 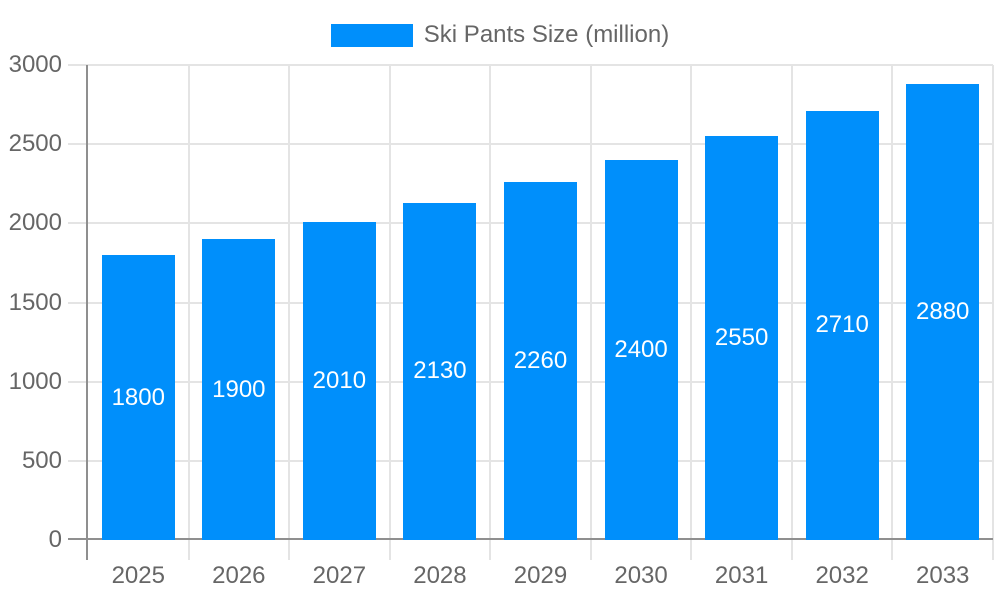 I want to click on y-axis-tick-label: 0, so click(x=55, y=539).